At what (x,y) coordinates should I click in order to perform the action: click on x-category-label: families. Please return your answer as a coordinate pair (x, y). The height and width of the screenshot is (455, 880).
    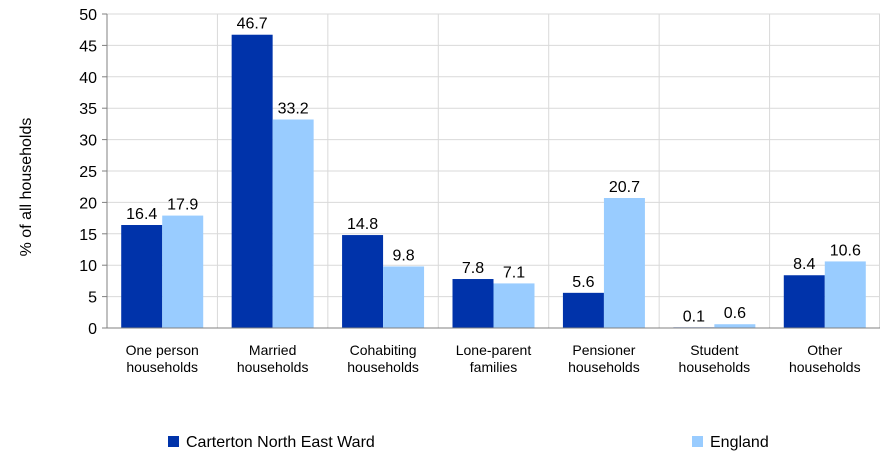
    Looking at the image, I should click on (493, 367).